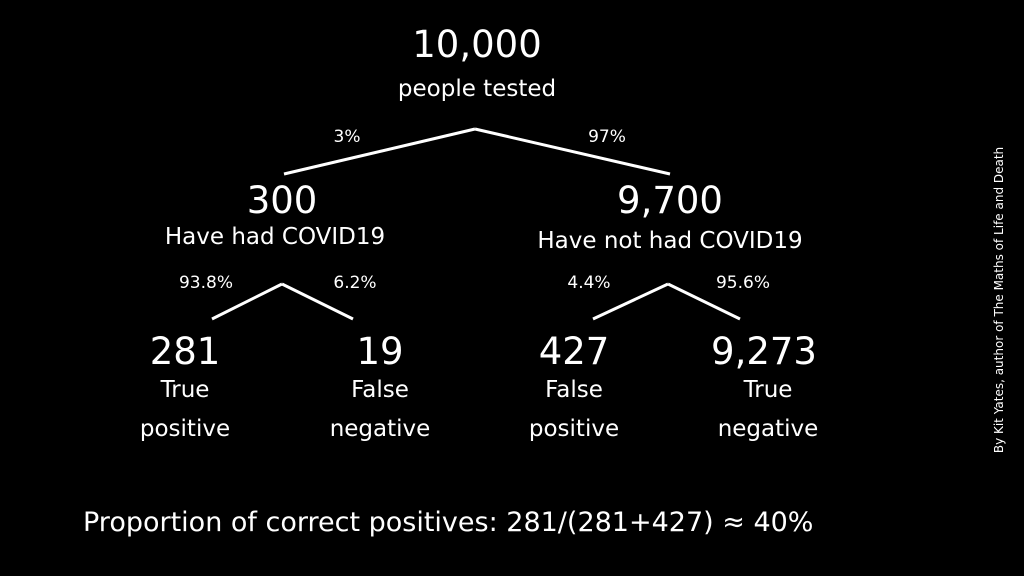  I want to click on leaf-false-positive-label: False positive, so click(574, 409).